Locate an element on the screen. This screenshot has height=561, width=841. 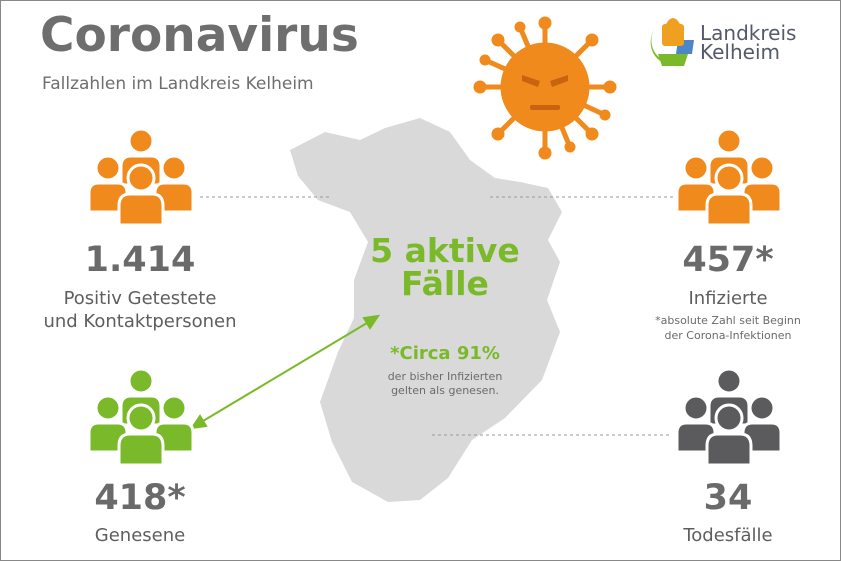
people-group-icon-recovered is located at coordinates (141, 417).